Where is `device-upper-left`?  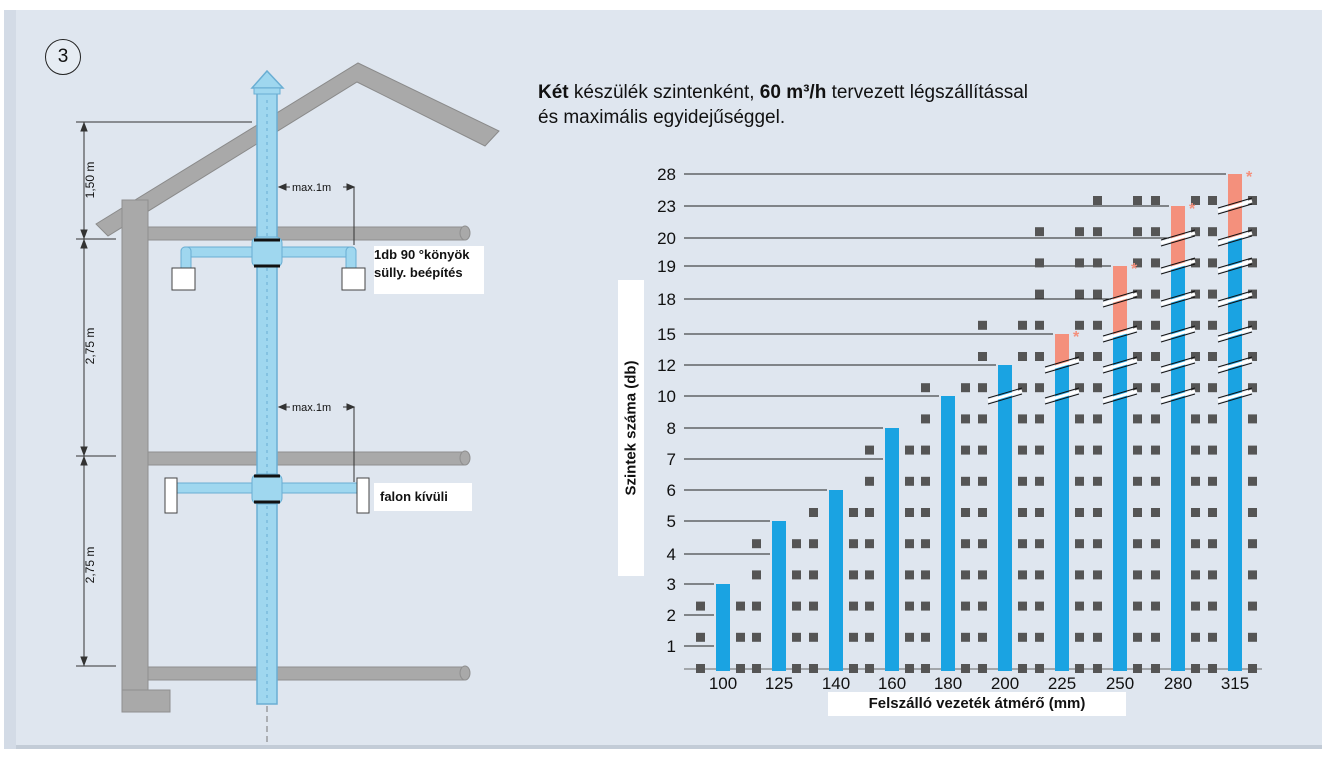
device-upper-left is located at coordinates (183, 279).